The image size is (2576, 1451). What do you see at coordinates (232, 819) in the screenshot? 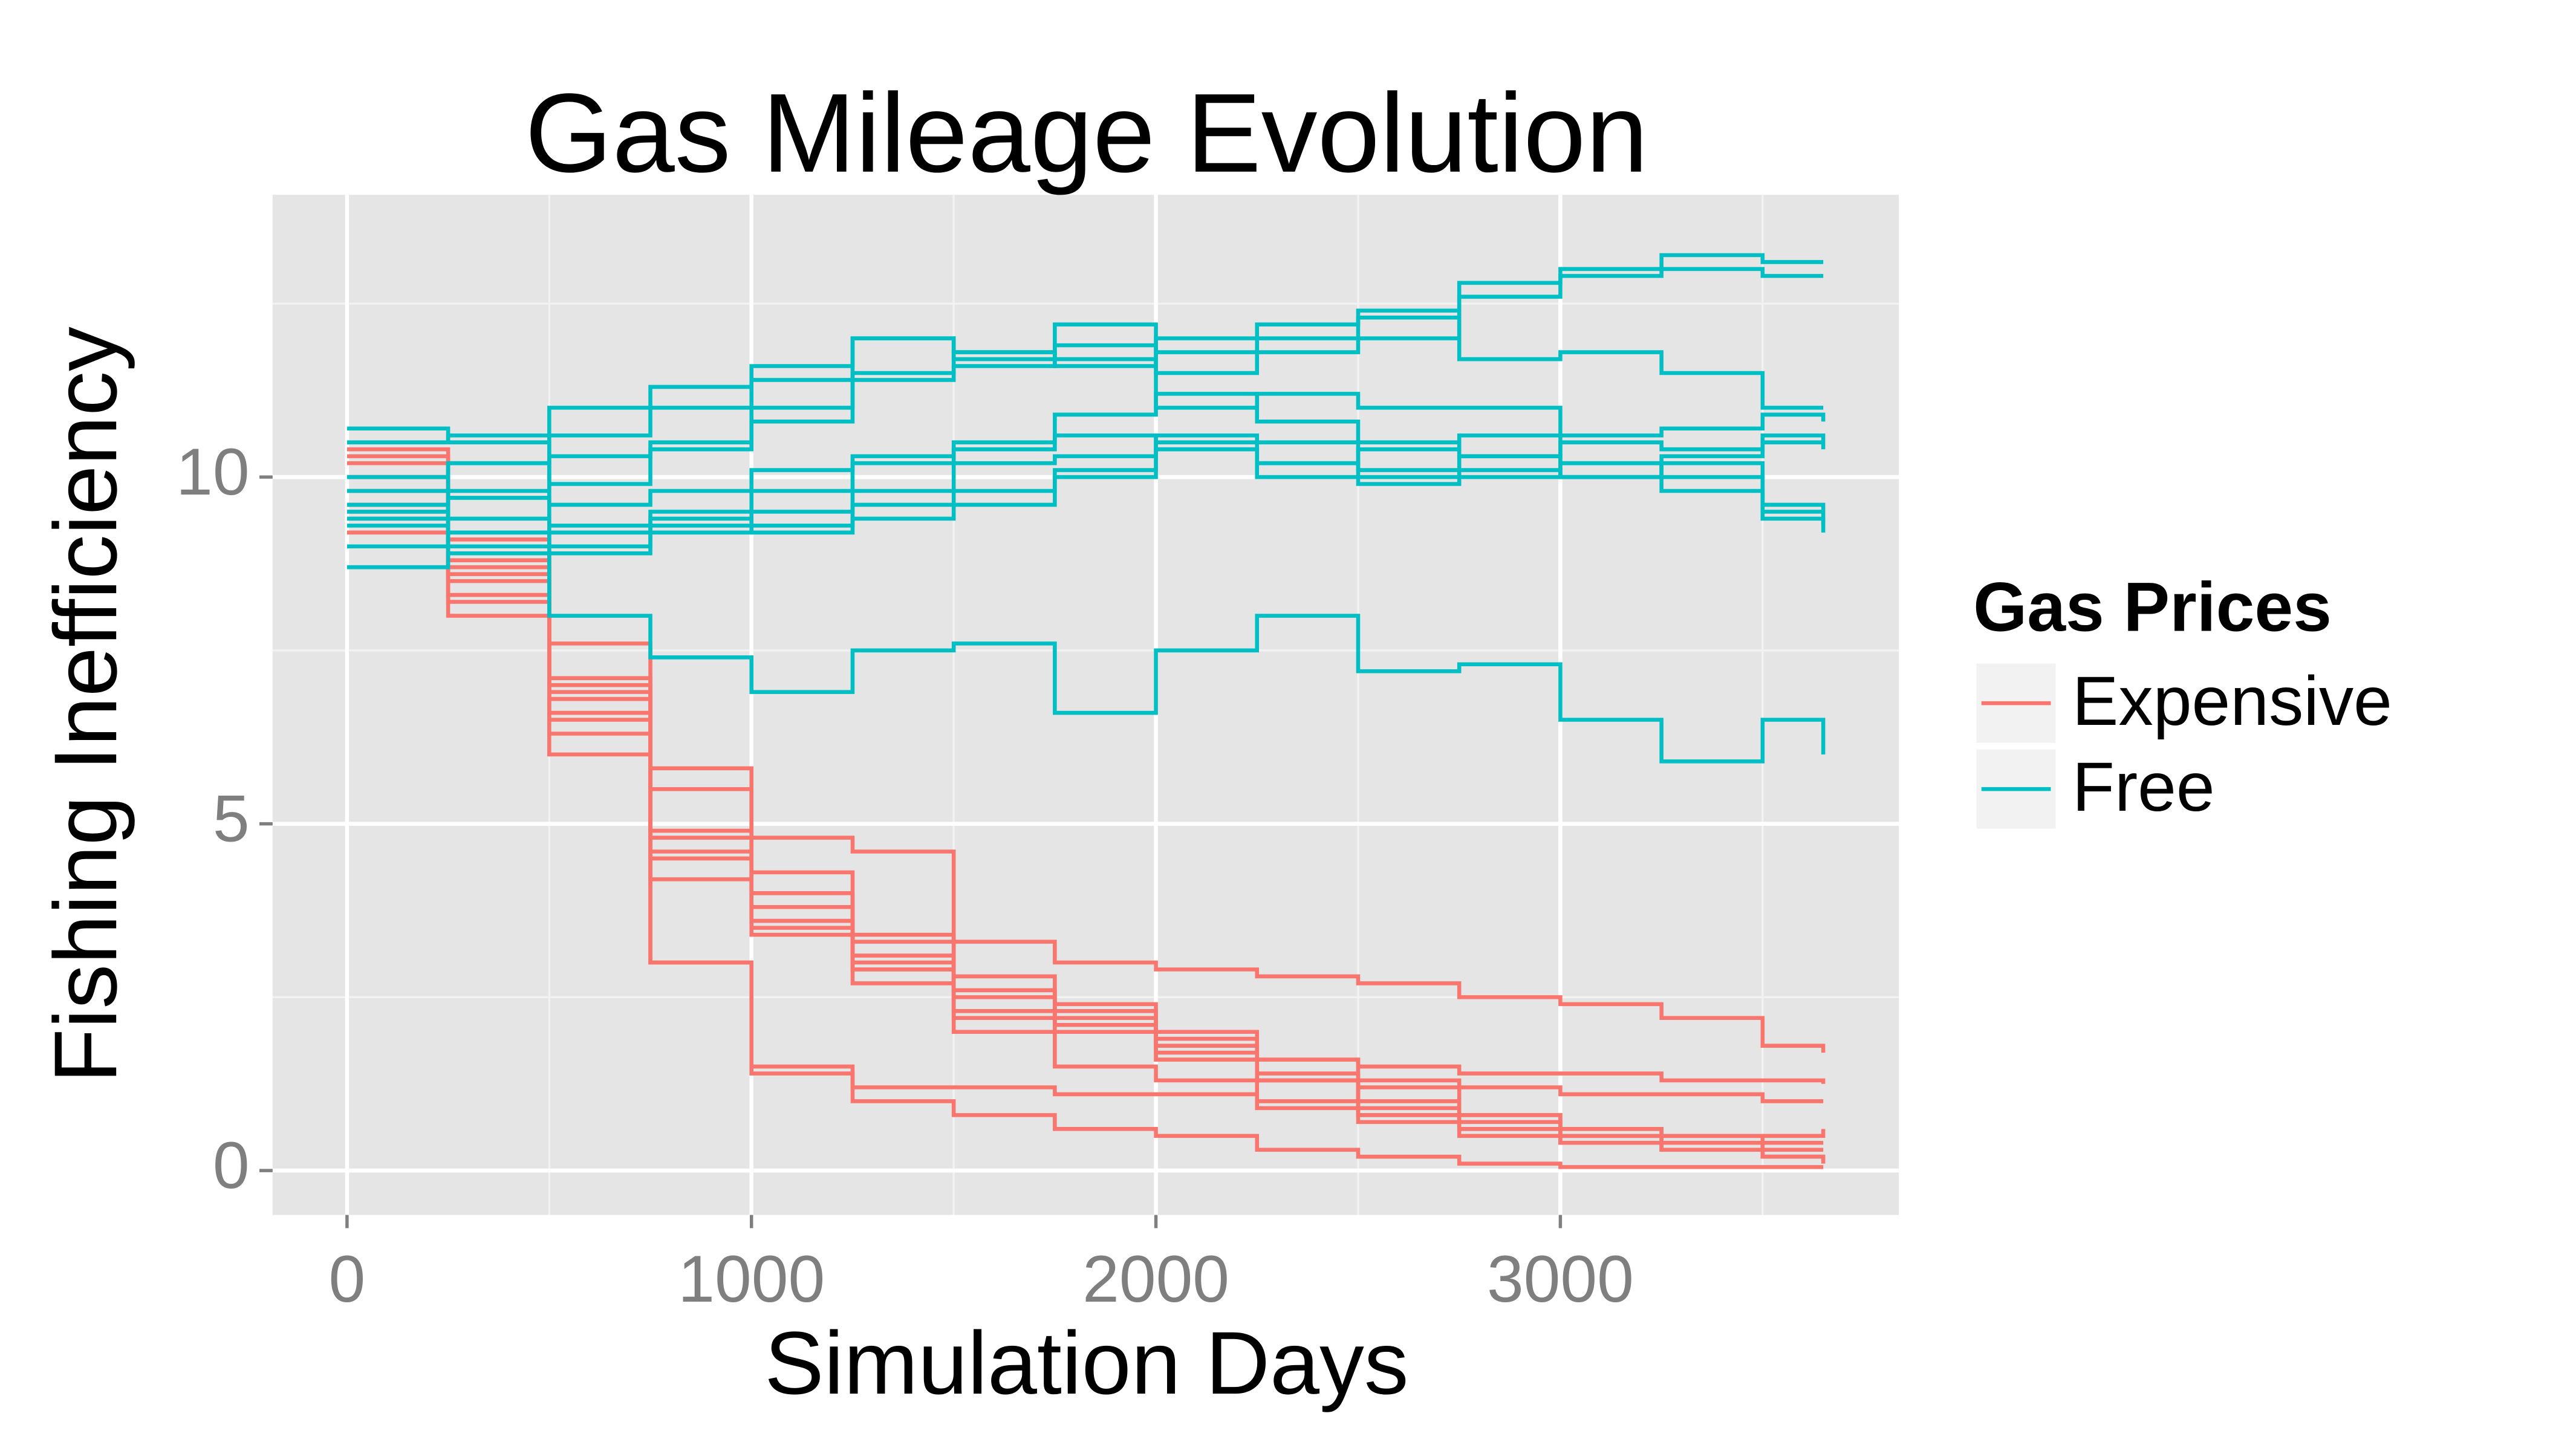
I see `y-tick-label: 5` at bounding box center [232, 819].